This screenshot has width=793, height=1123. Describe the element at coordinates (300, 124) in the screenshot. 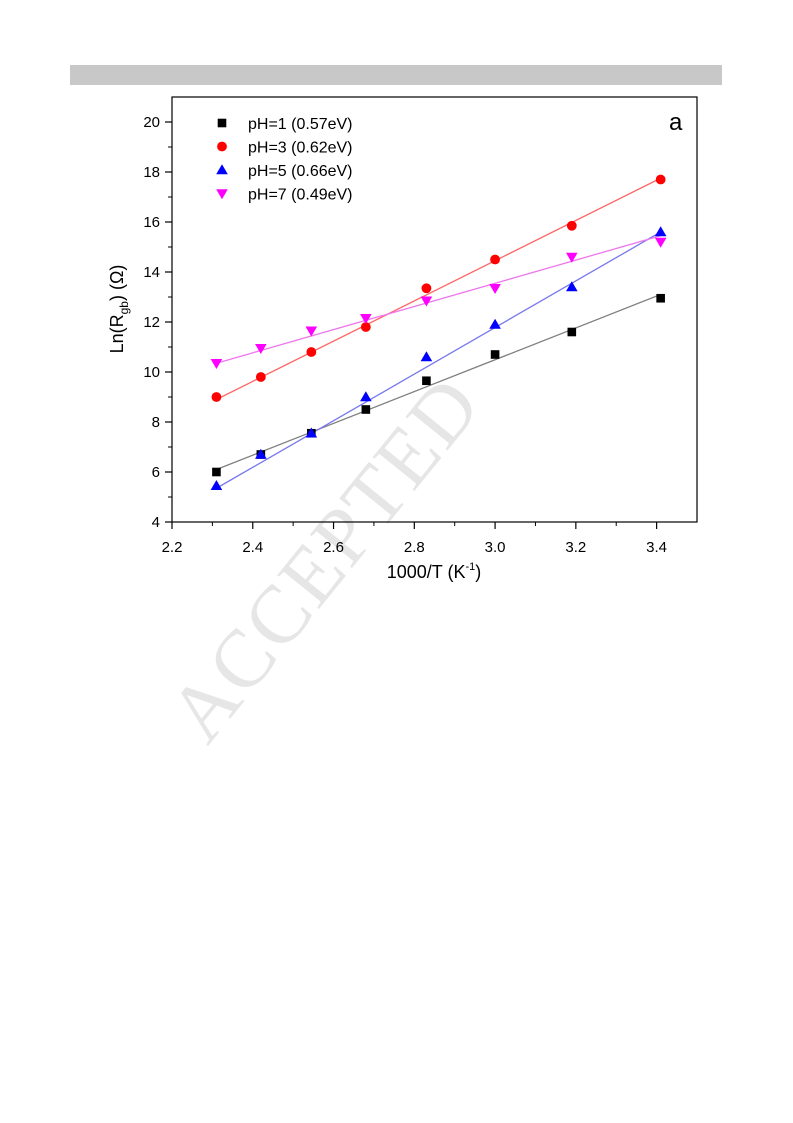

I see `legend-label: pH=1 (0.57eV)` at that location.